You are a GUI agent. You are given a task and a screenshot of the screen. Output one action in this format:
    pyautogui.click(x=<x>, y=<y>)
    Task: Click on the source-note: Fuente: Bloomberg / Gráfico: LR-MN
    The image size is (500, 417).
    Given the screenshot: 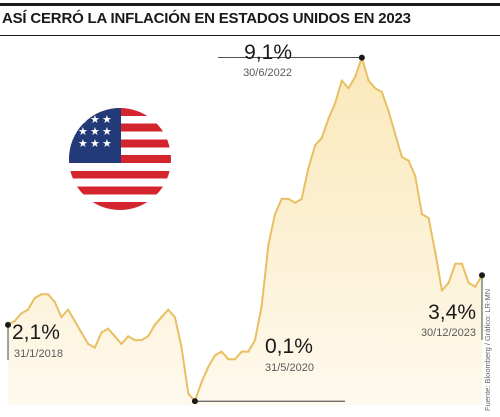 What is the action you would take?
    pyautogui.click(x=487, y=349)
    